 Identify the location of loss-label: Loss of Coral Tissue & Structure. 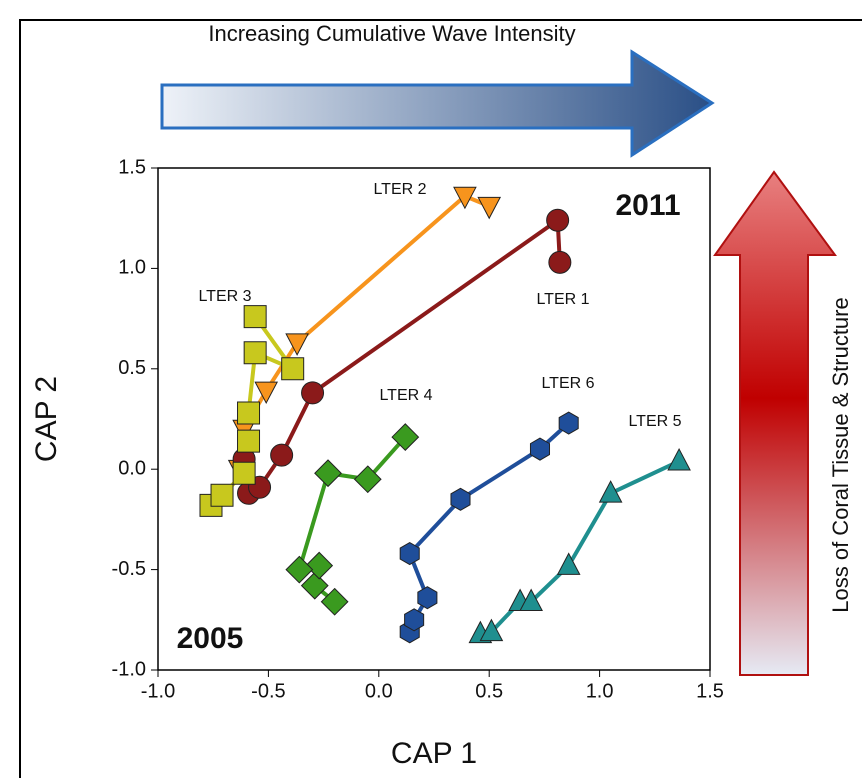
(840, 454).